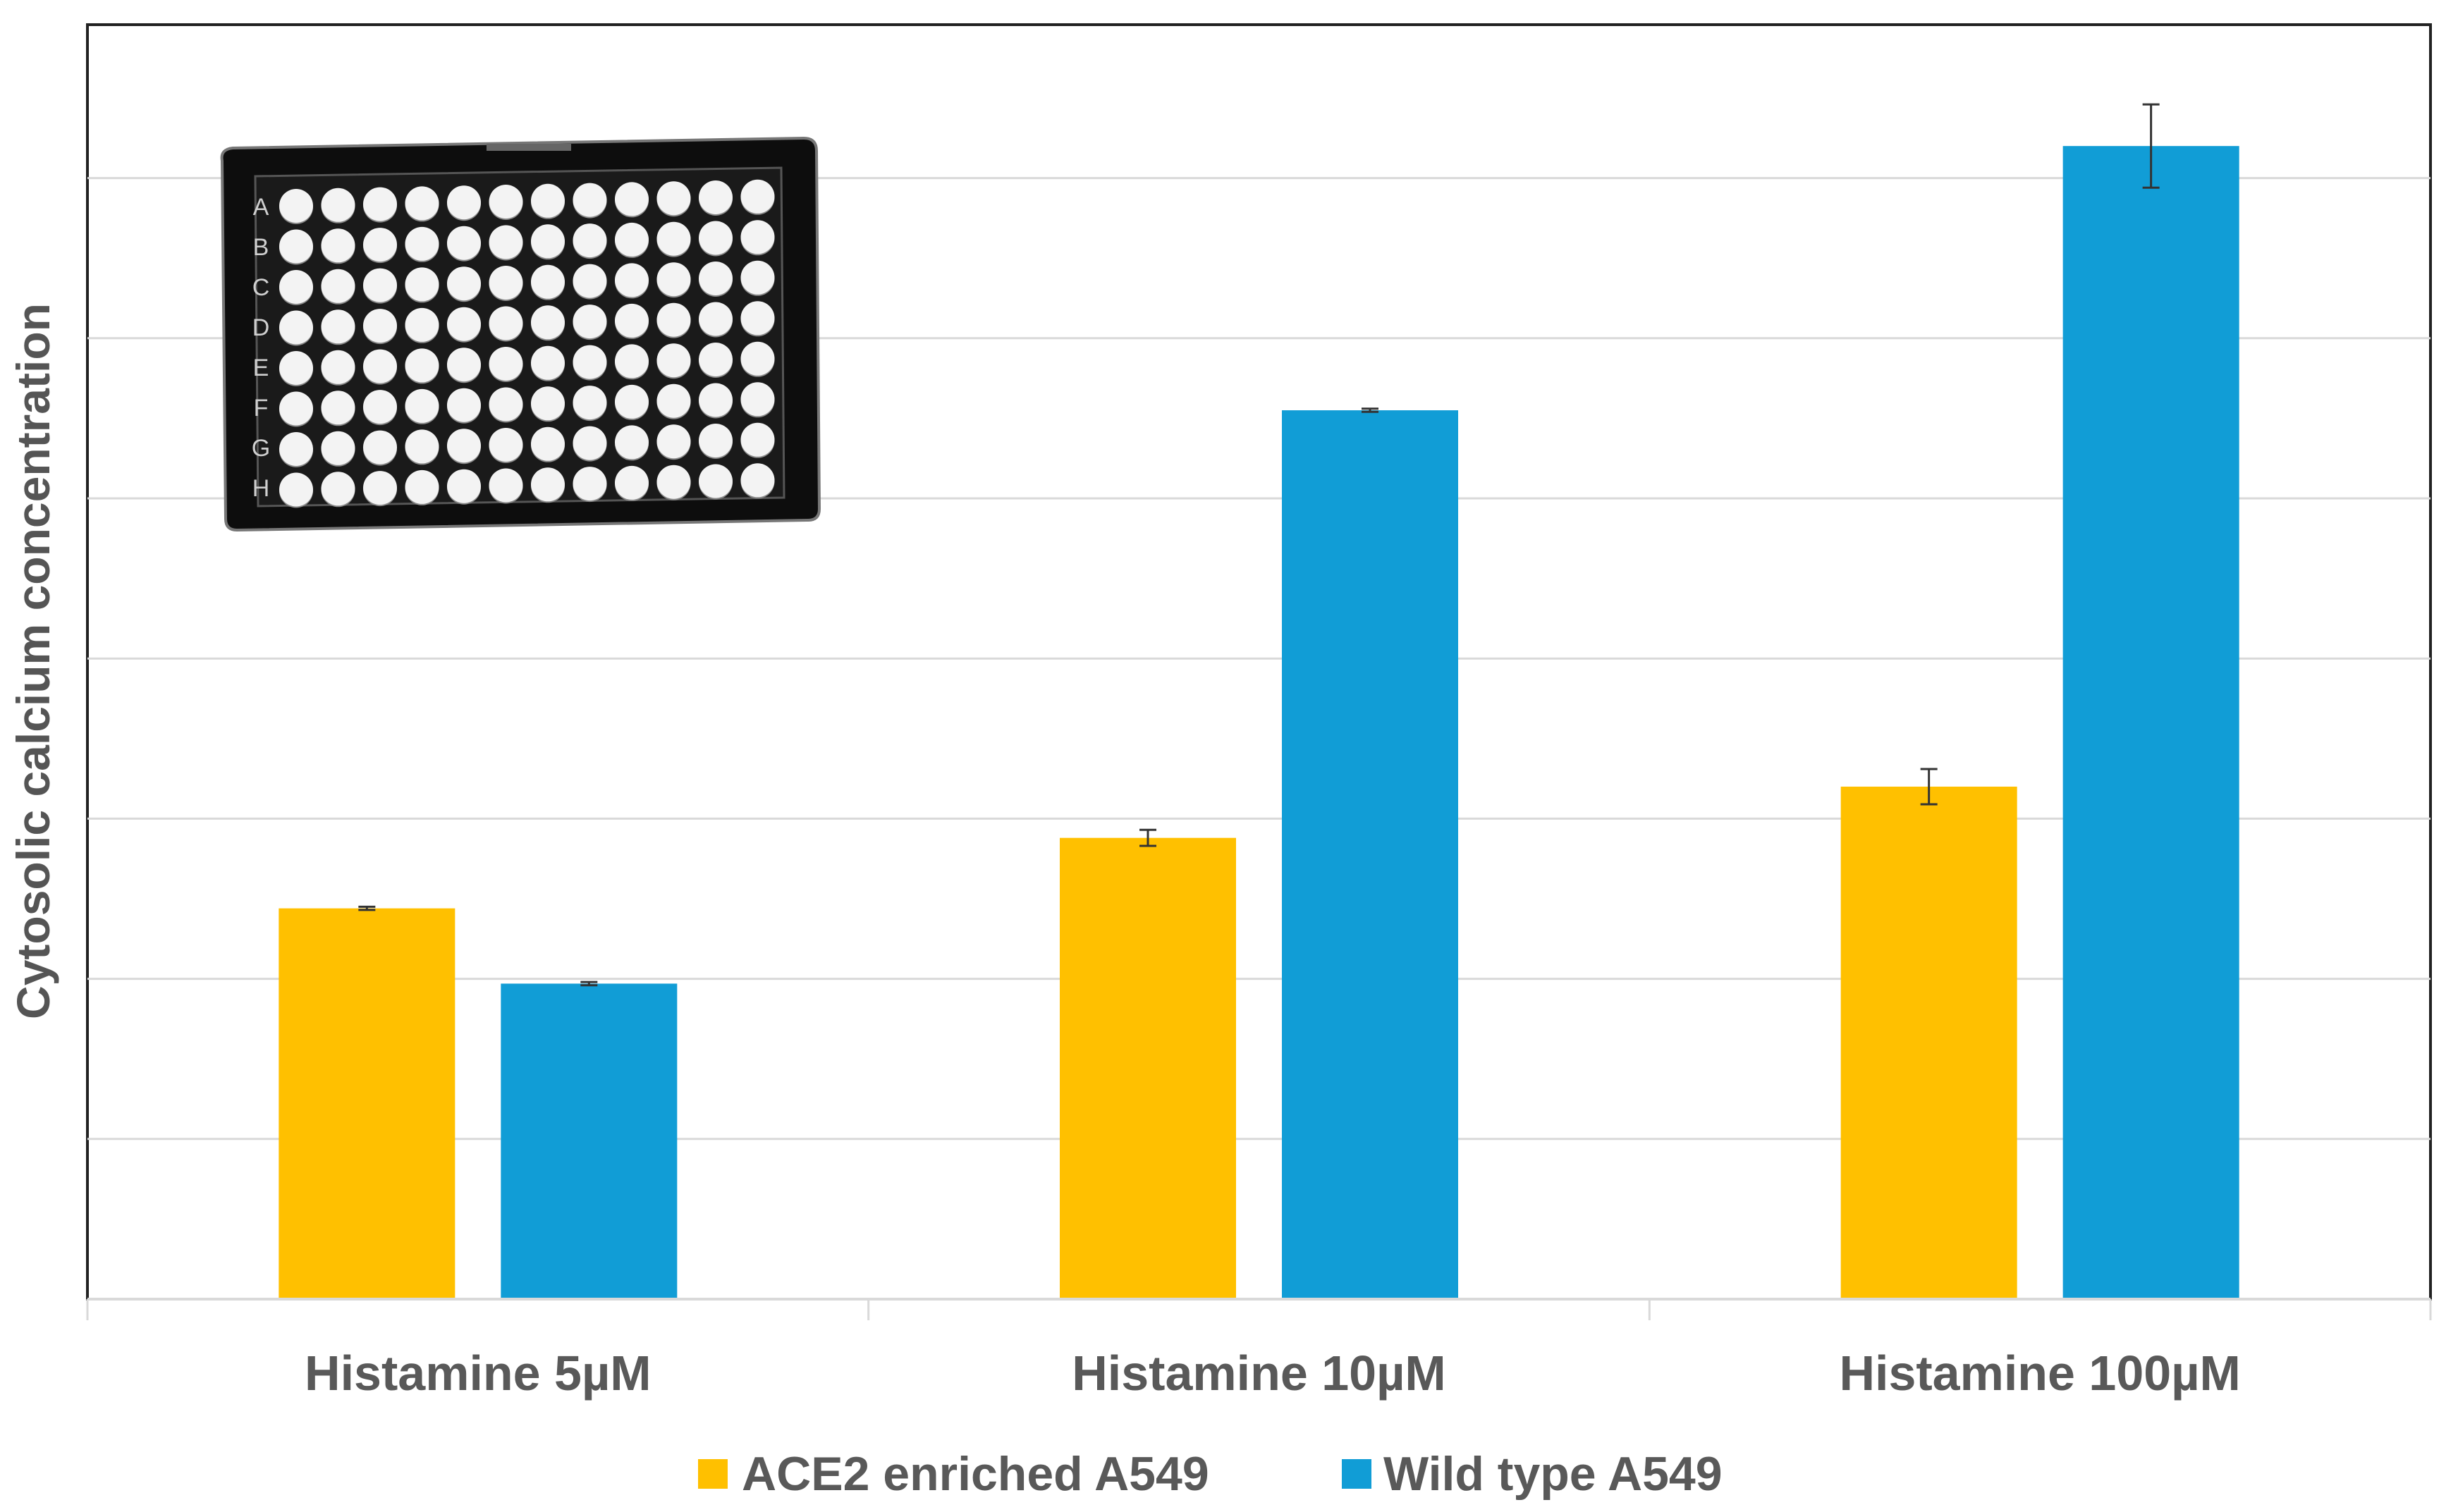 Image resolution: width=2446 pixels, height=1512 pixels. I want to click on y-axis-label: Cytosolic calcium concentration, so click(33, 661).